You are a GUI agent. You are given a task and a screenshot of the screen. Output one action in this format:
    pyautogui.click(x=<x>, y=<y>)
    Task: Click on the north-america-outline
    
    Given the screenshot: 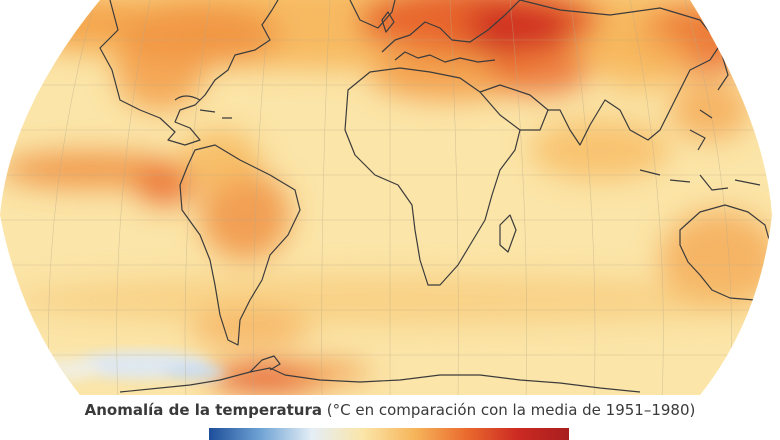 What is the action you would take?
    pyautogui.click(x=189, y=73)
    